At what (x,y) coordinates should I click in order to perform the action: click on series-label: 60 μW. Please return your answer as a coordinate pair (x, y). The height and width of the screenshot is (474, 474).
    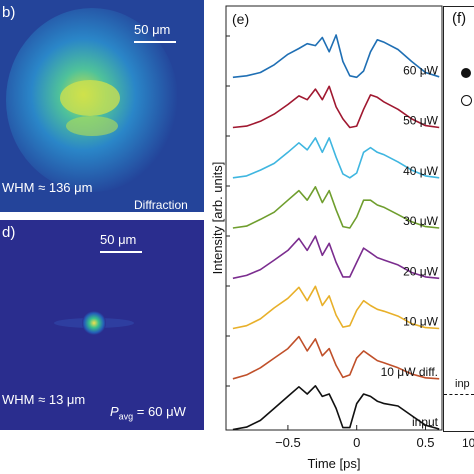
    Looking at the image, I should click on (421, 70).